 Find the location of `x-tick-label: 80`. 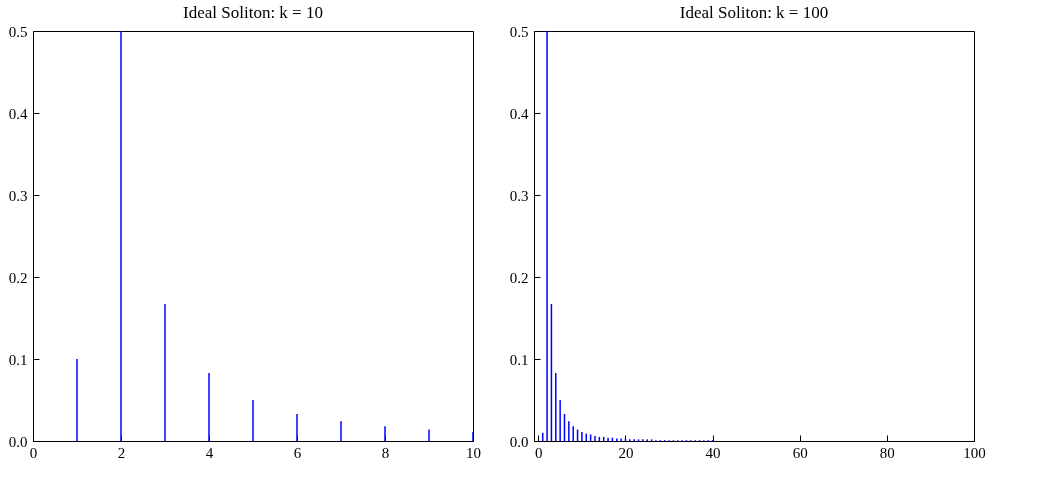

x-tick-label: 80 is located at coordinates (887, 452).